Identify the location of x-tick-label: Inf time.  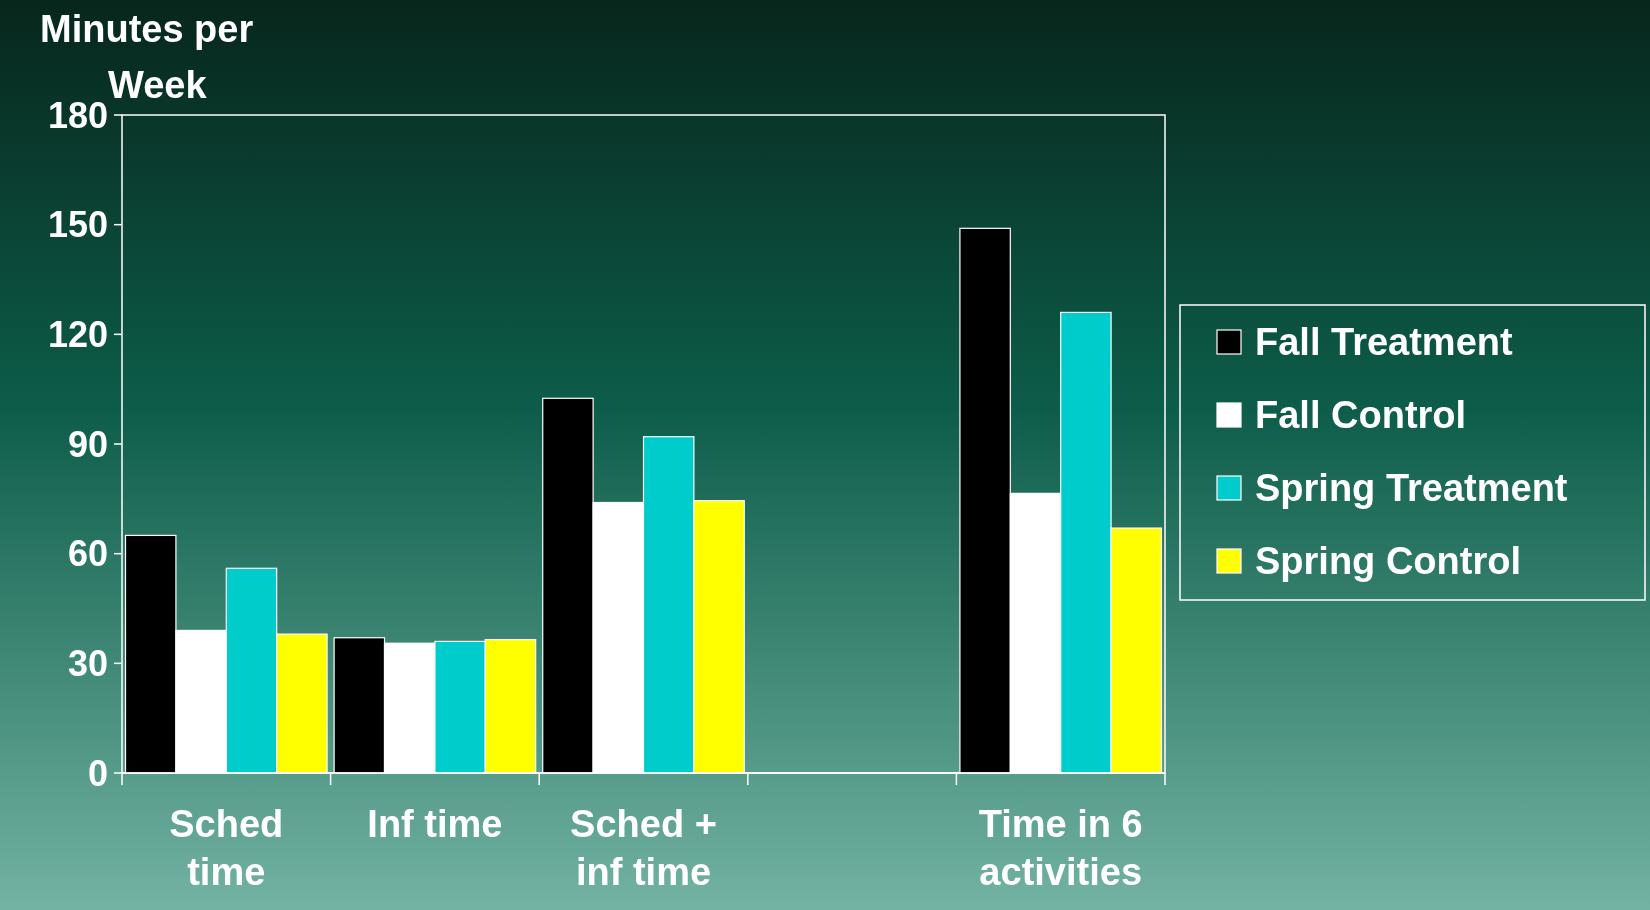
(435, 824).